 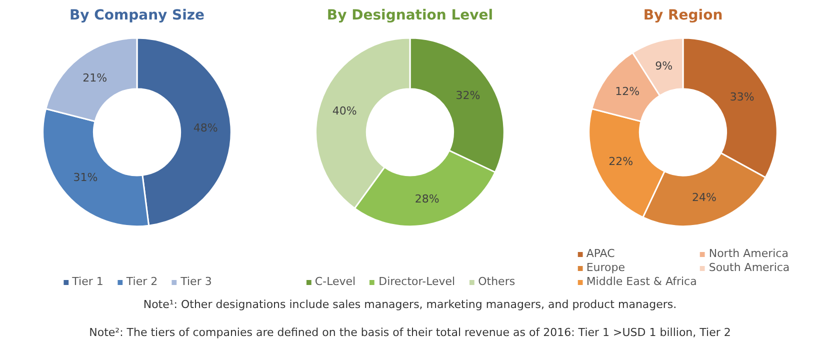 I want to click on data-label: 48%, so click(x=205, y=127).